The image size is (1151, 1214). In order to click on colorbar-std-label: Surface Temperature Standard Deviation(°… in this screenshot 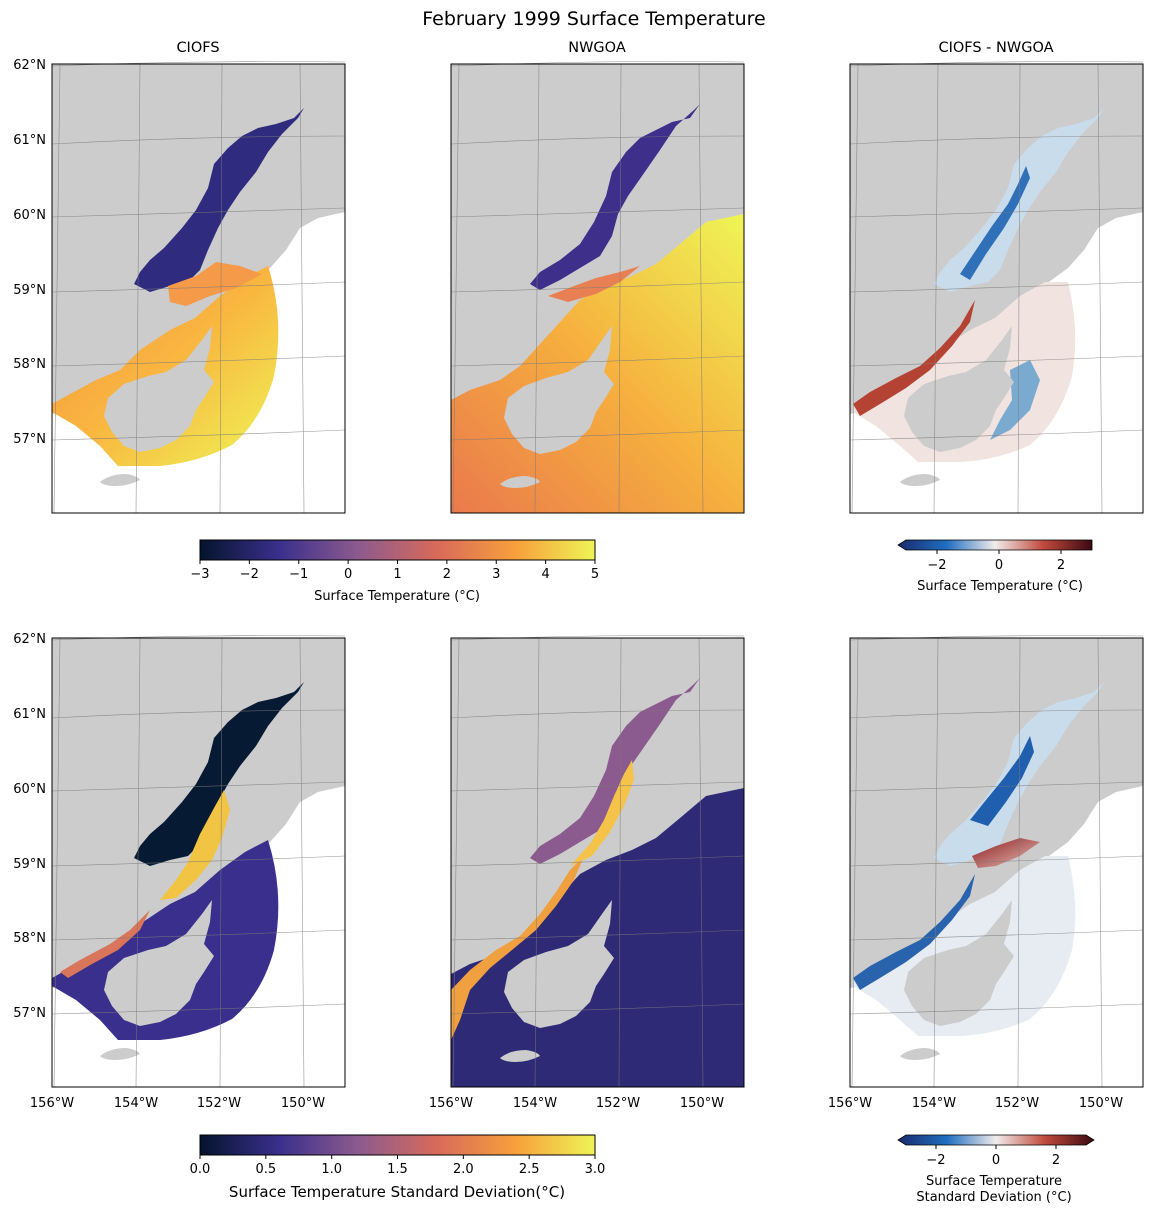, I will do `click(397, 1192)`.